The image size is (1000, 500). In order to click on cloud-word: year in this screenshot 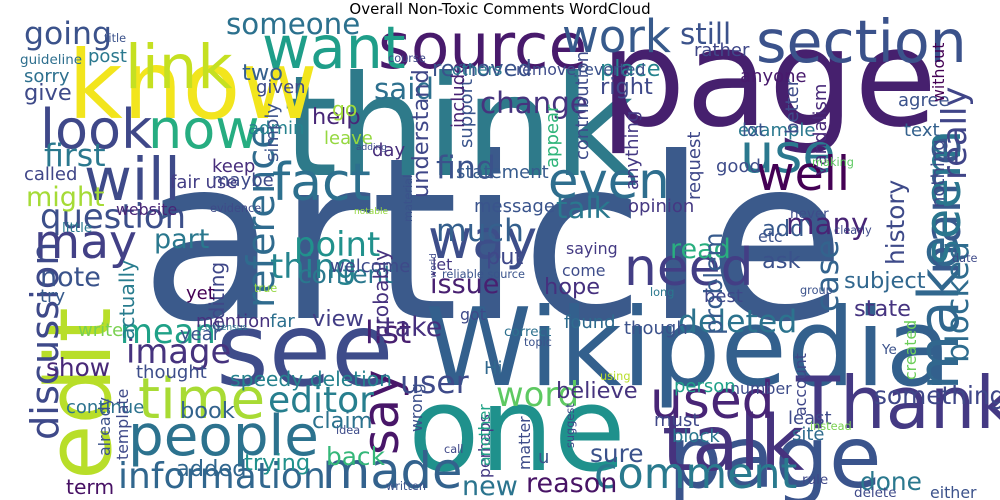, I will do `click(200, 334)`.